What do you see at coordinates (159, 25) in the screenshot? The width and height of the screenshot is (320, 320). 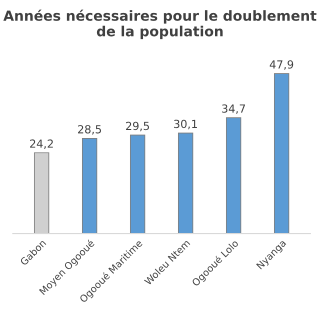 I see `chart-title: Années nécessaires pour le doublement de la population` at bounding box center [159, 25].